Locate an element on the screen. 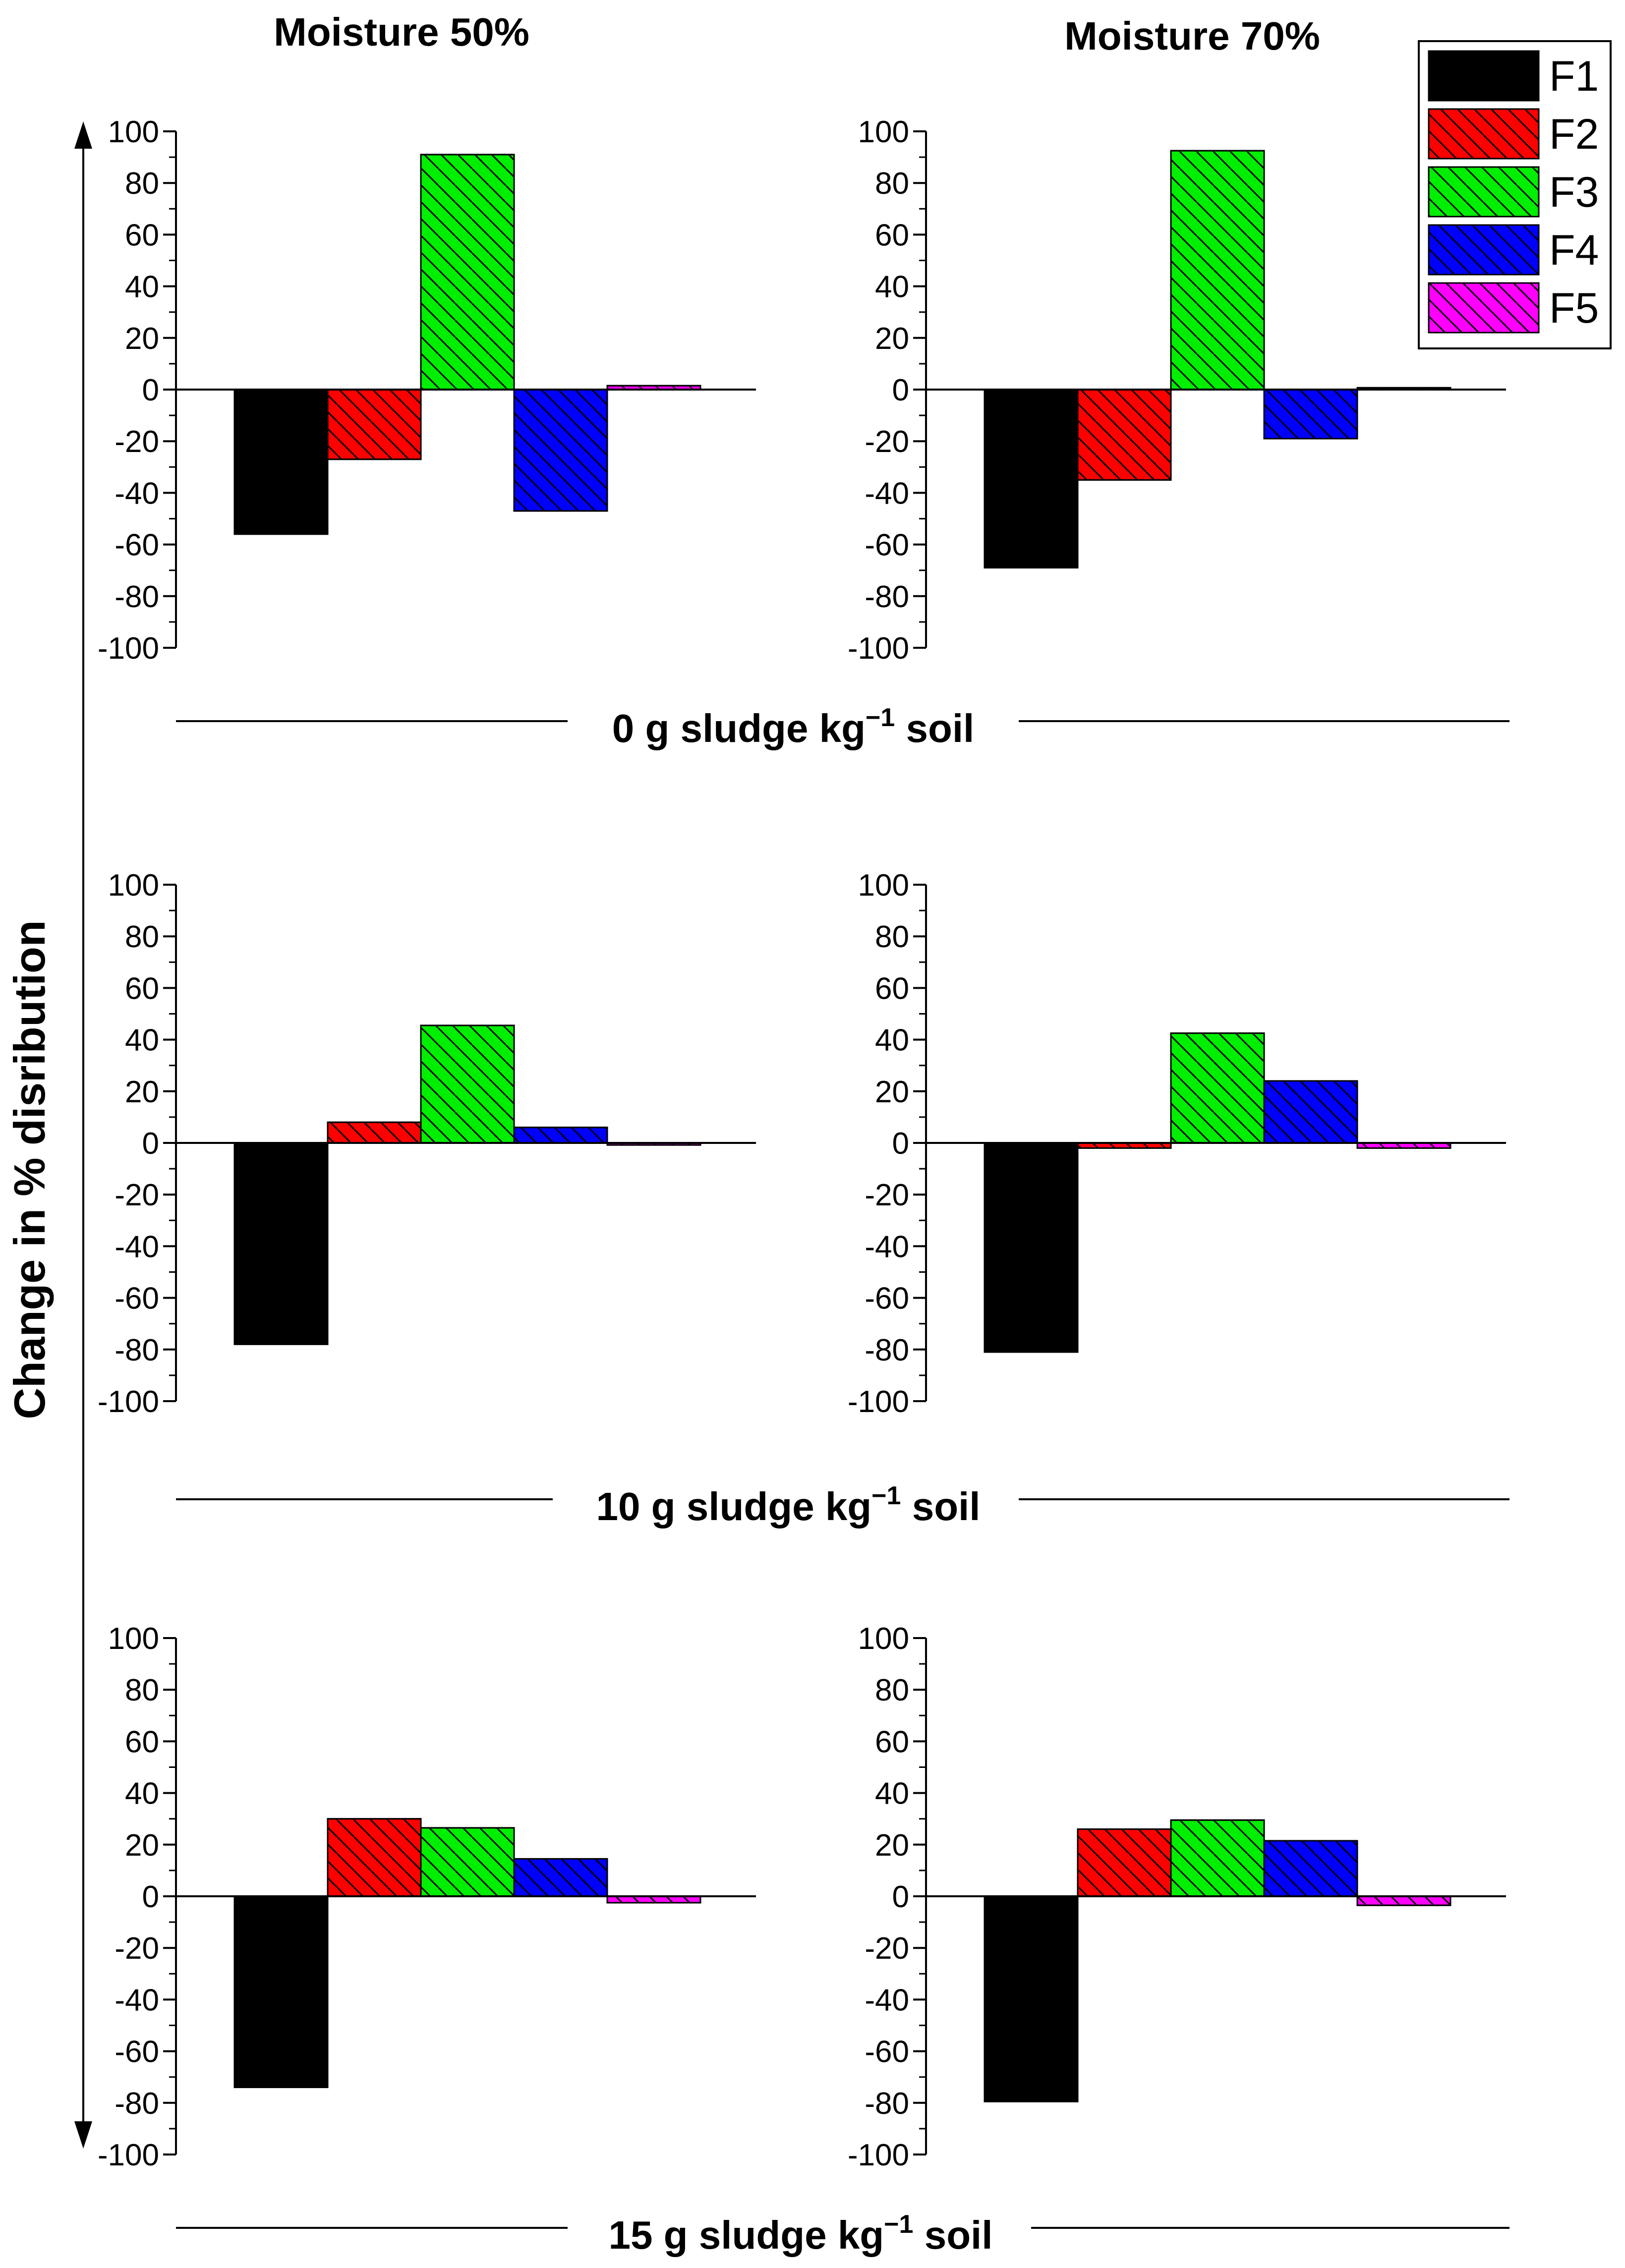  y-axis-label: Change in % disribution is located at coordinates (30, 1169).